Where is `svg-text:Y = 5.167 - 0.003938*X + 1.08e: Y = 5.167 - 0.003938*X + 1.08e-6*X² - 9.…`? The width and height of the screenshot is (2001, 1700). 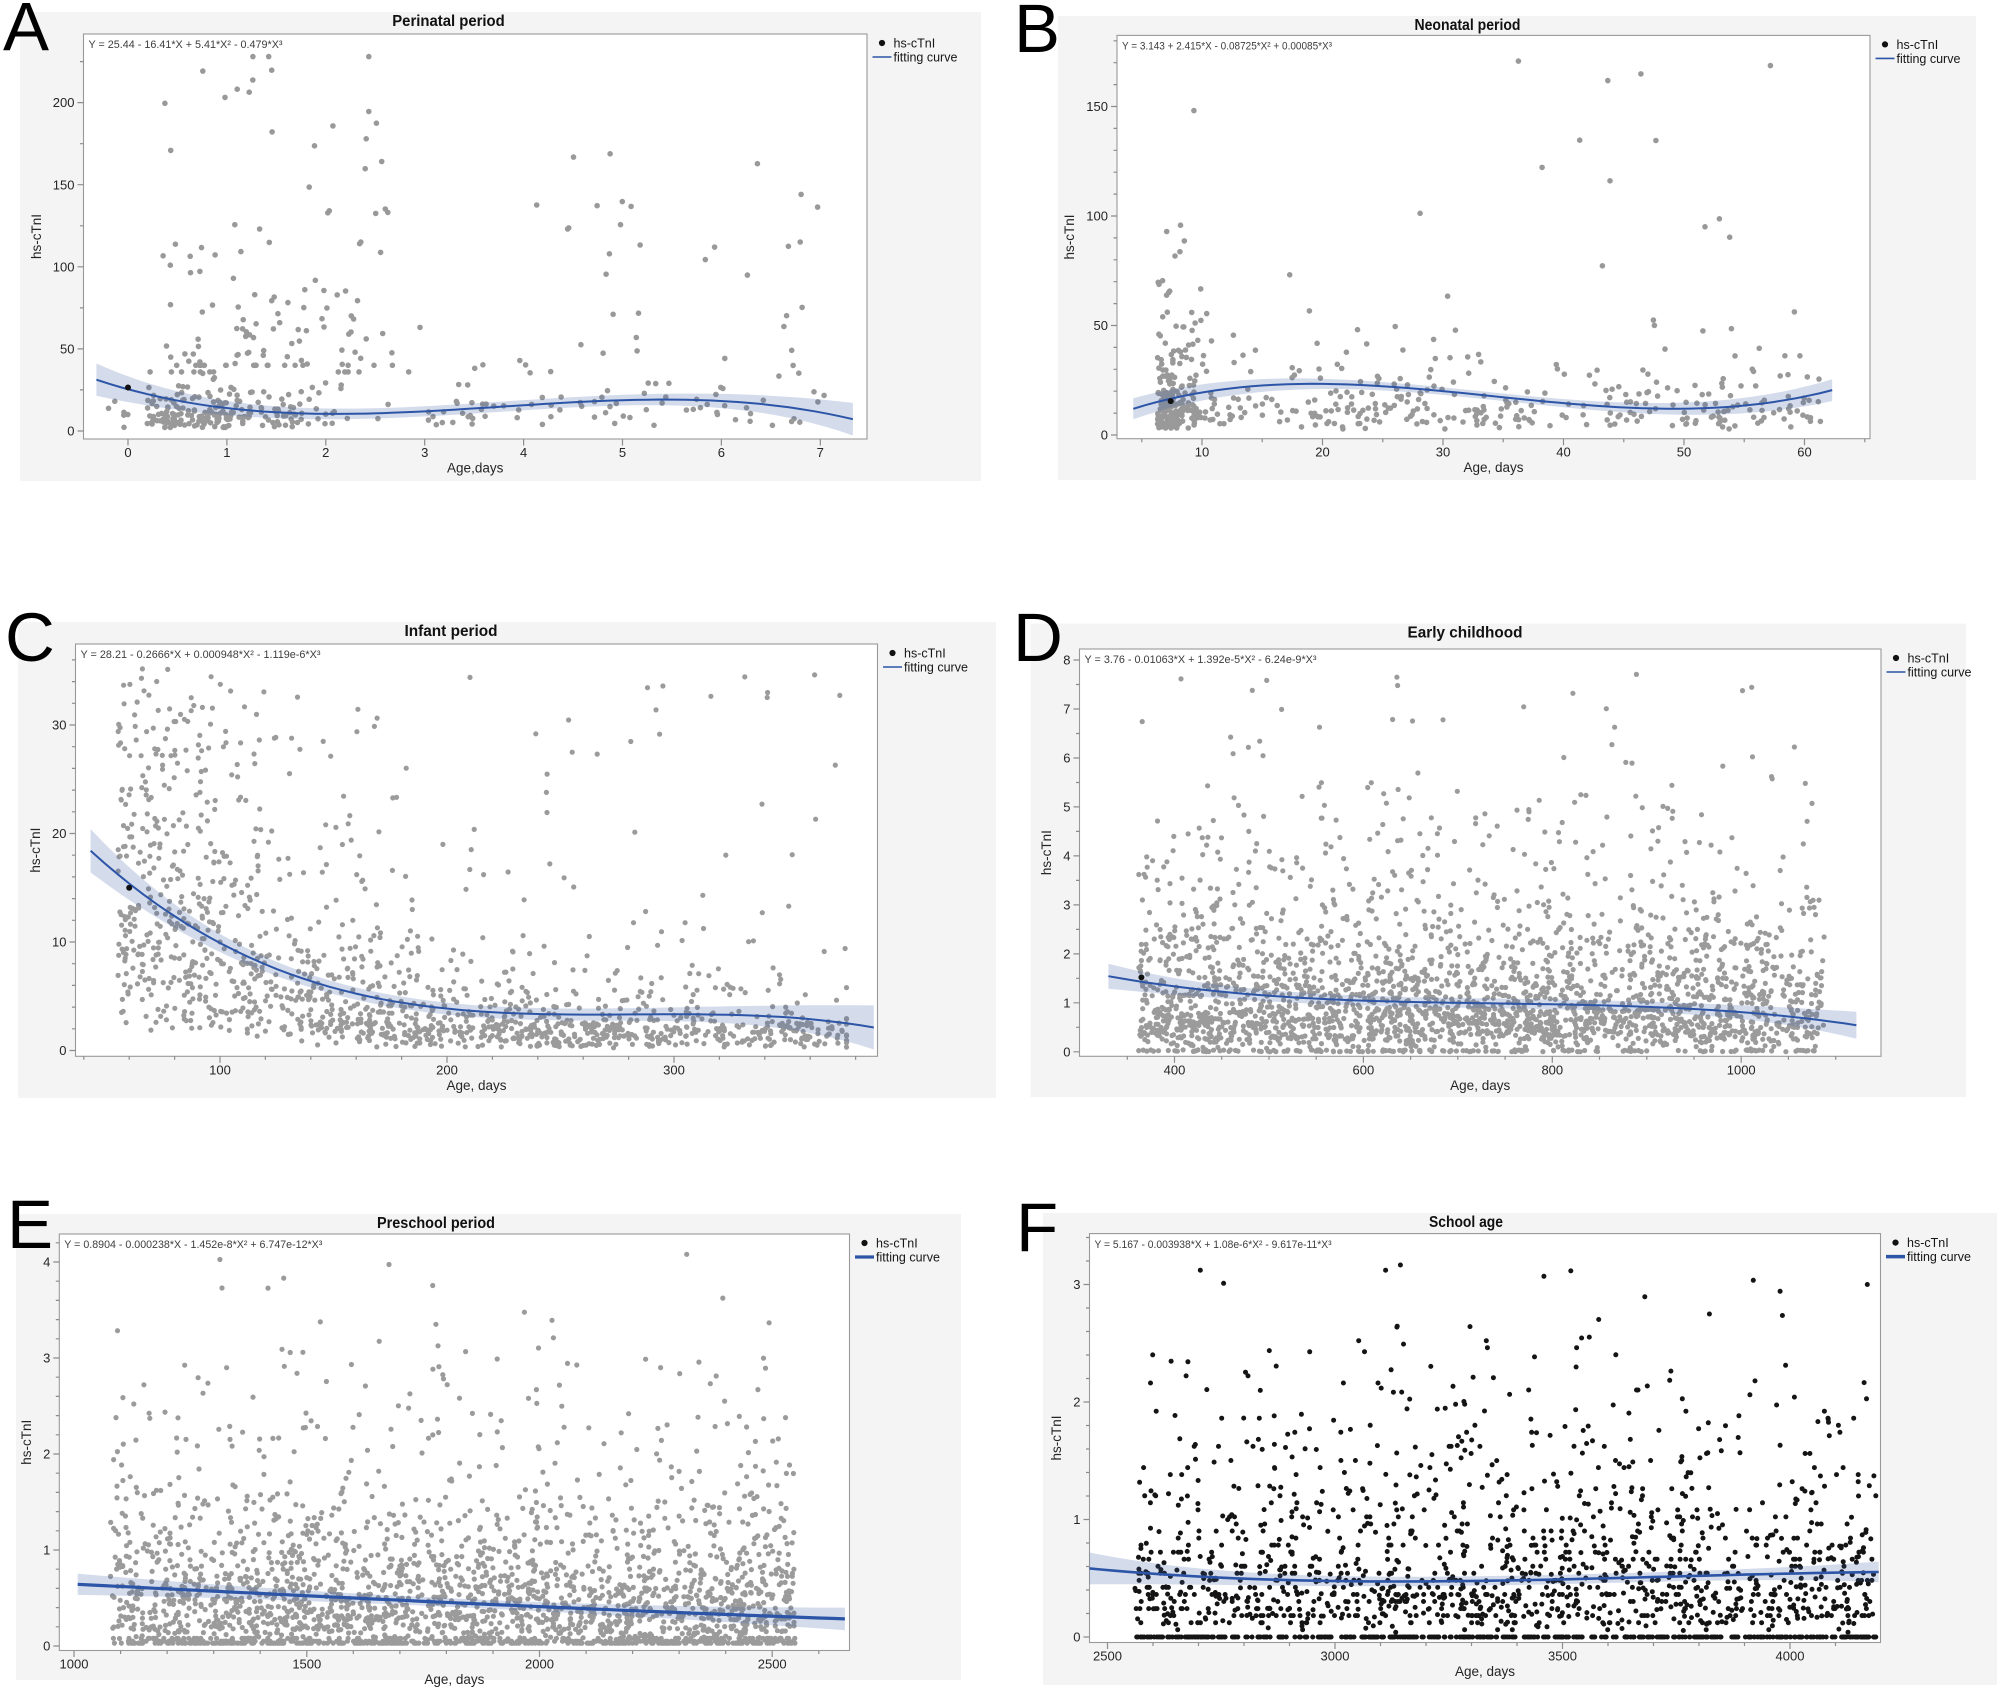
svg-text:Y = 5.167 - 0.003938*X + 1.08e: Y = 5.167 - 0.003938*X + 1.08e-6*X² - 9.… is located at coordinates (1213, 1245).